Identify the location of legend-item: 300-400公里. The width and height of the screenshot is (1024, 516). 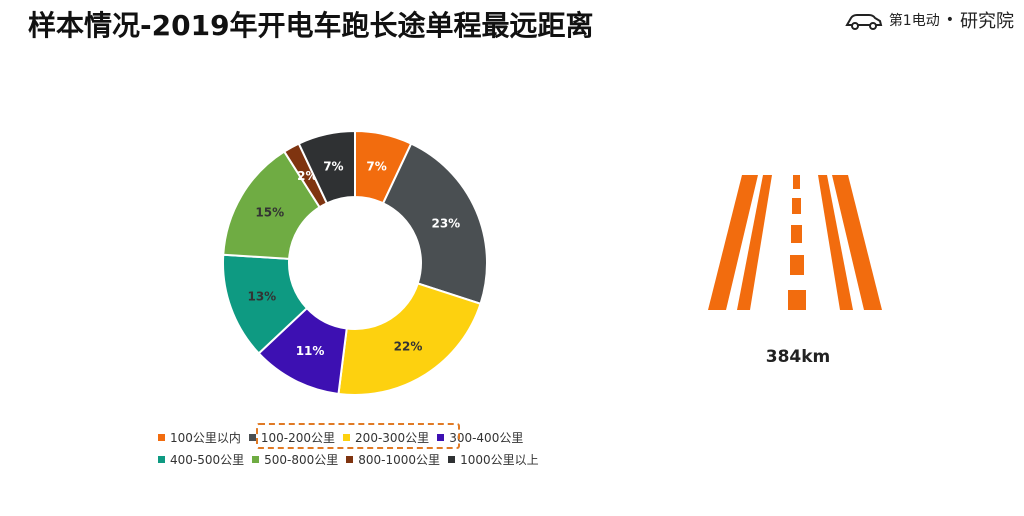
(480, 437).